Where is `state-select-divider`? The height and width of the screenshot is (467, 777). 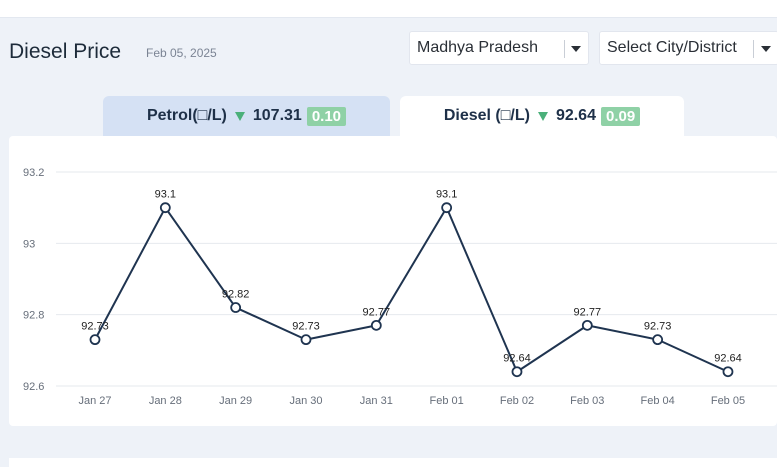
state-select-divider is located at coordinates (564, 49).